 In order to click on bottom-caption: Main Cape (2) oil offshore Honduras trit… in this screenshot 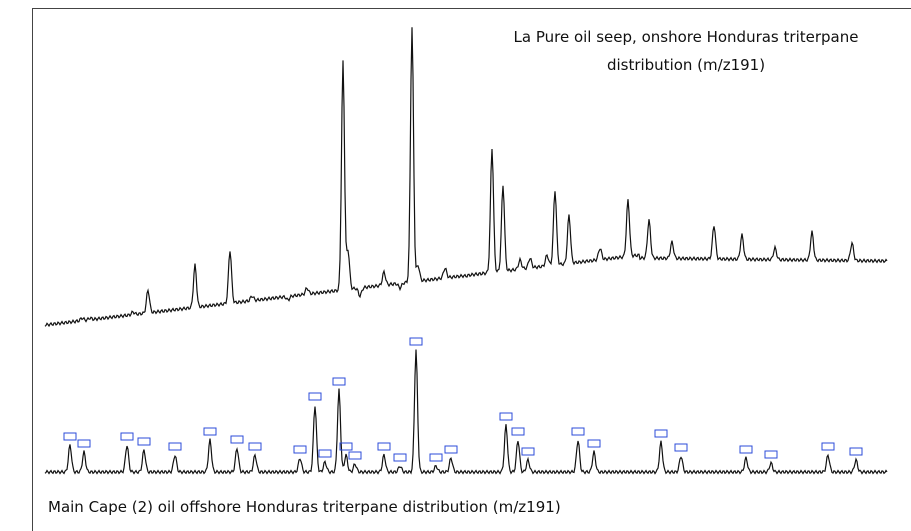, I will do `click(304, 507)`.